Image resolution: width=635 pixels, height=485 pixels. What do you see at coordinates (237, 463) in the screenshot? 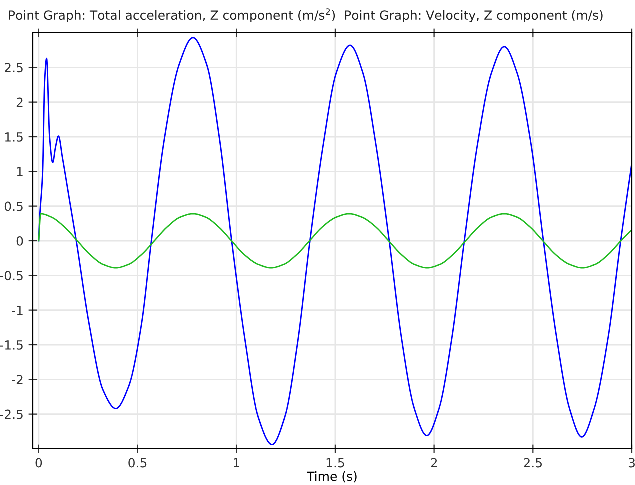
I see `x-tick-label: 1` at bounding box center [237, 463].